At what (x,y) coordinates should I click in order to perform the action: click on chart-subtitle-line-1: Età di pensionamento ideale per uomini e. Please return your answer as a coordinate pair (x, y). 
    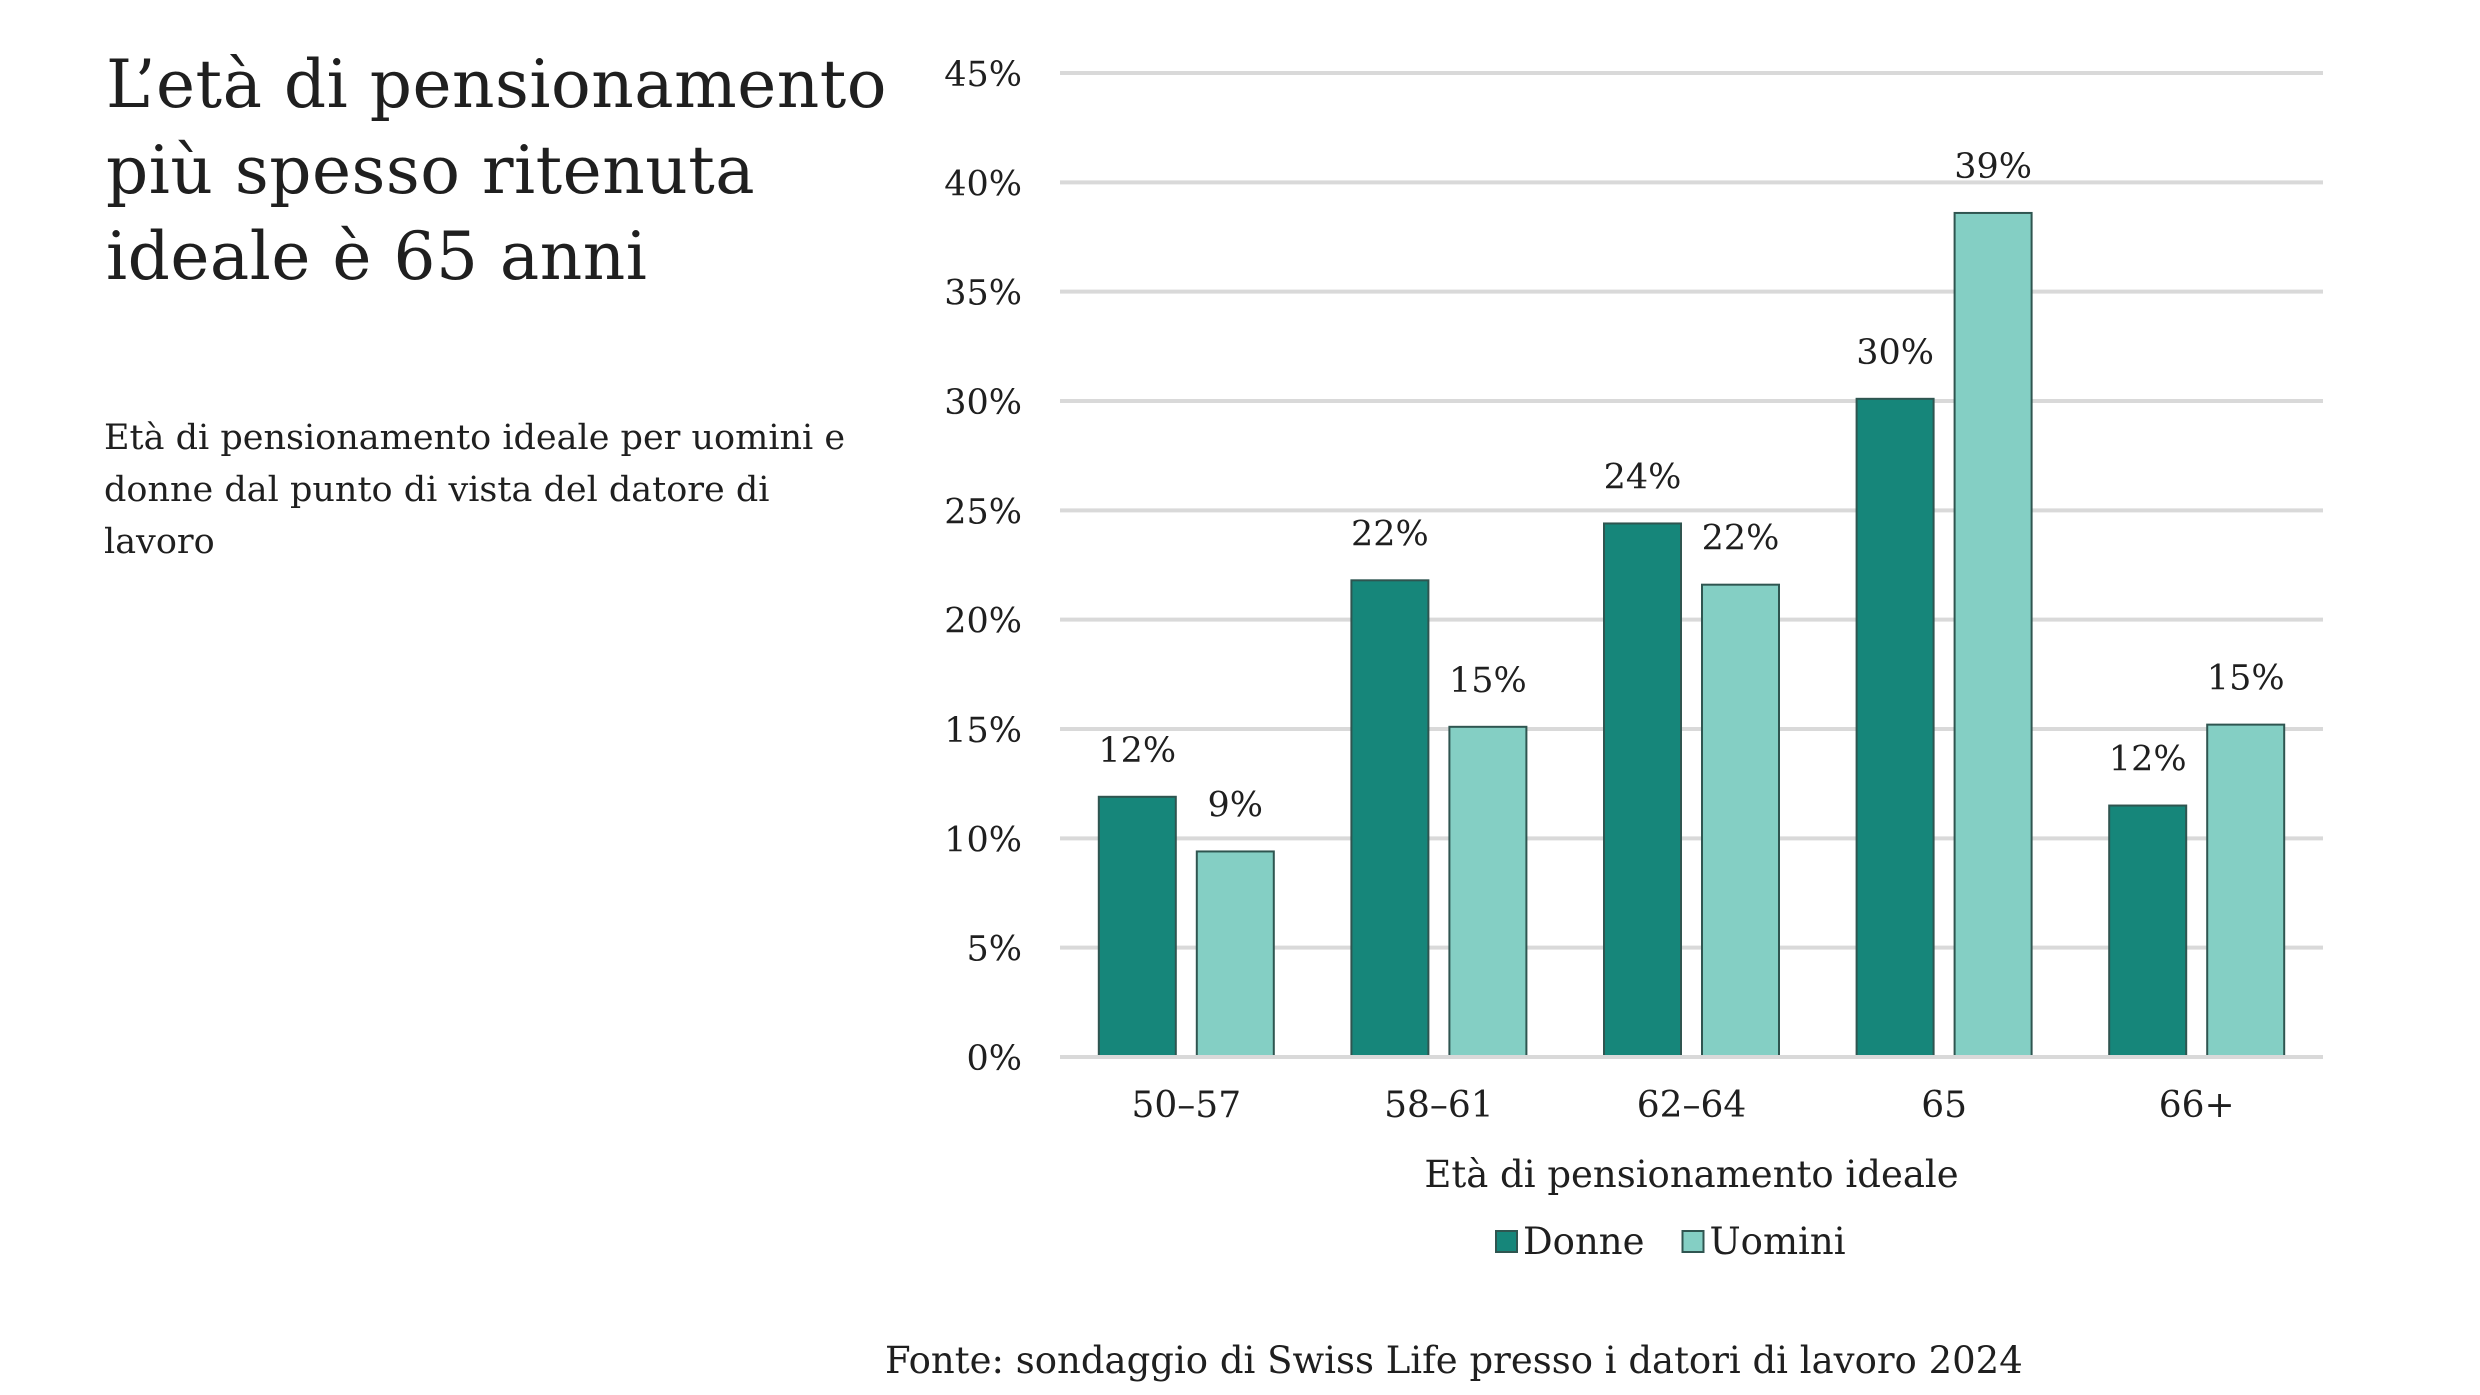
    Looking at the image, I should click on (475, 438).